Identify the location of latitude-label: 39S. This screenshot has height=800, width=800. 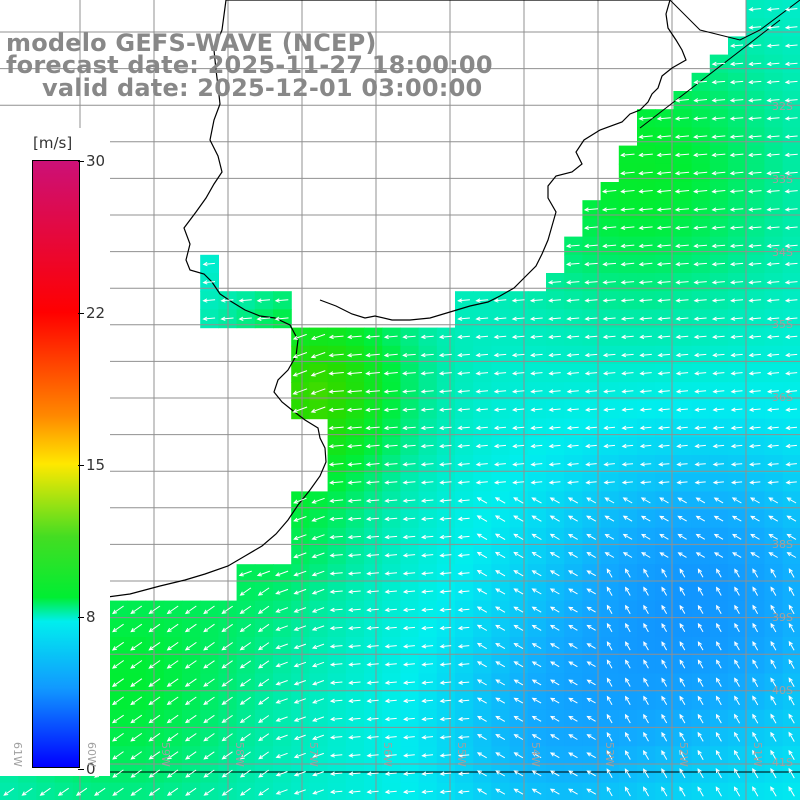
(782, 617).